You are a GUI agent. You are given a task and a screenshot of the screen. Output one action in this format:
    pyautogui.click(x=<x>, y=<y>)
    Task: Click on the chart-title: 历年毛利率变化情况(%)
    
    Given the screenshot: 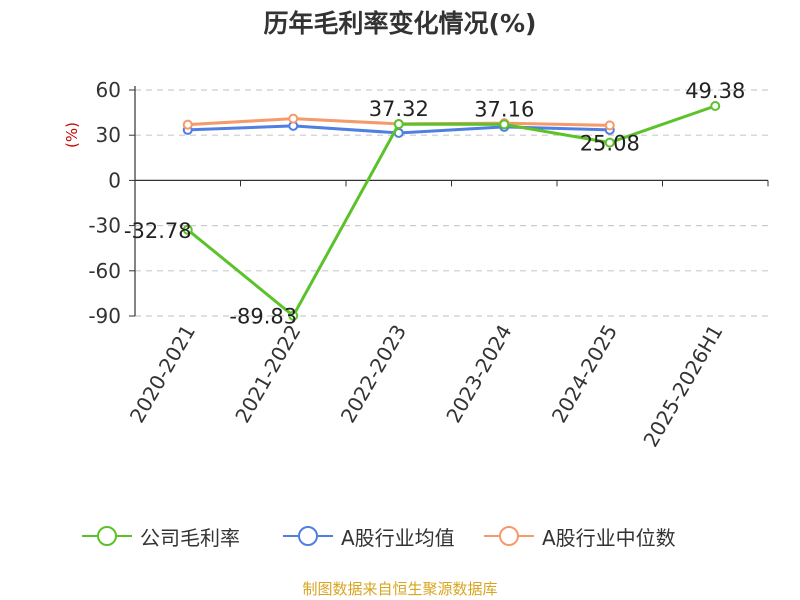 What is the action you would take?
    pyautogui.click(x=400, y=23)
    